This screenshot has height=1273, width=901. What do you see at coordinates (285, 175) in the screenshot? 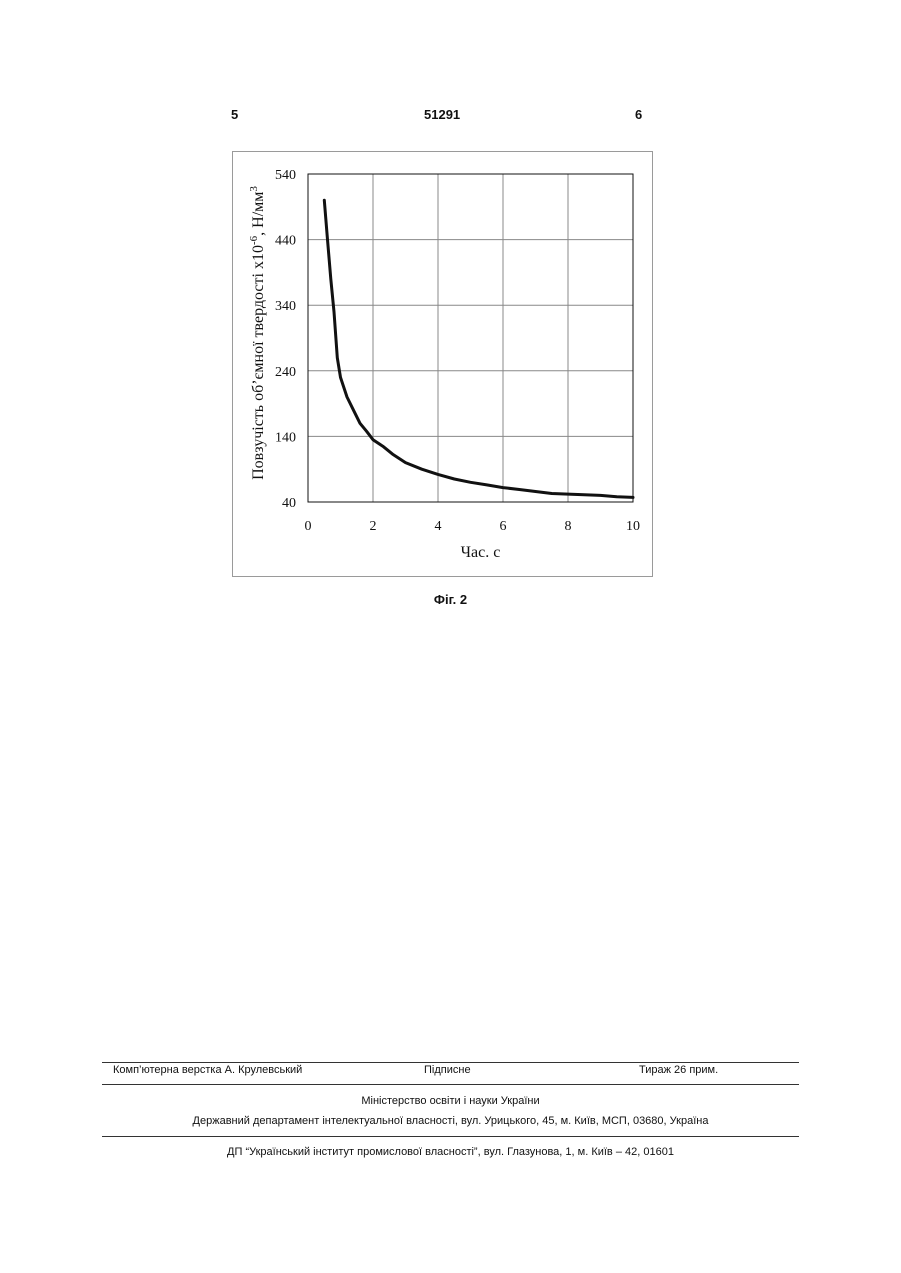
I see `y-tick-label: 540` at bounding box center [285, 175].